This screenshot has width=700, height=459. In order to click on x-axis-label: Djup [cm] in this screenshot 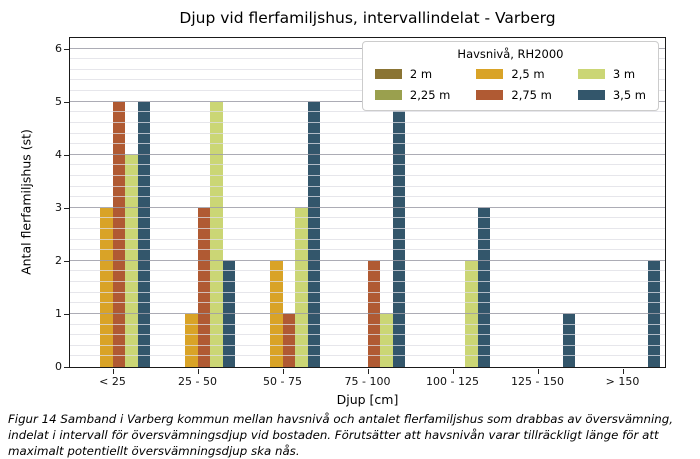, I will do `click(367, 399)`.